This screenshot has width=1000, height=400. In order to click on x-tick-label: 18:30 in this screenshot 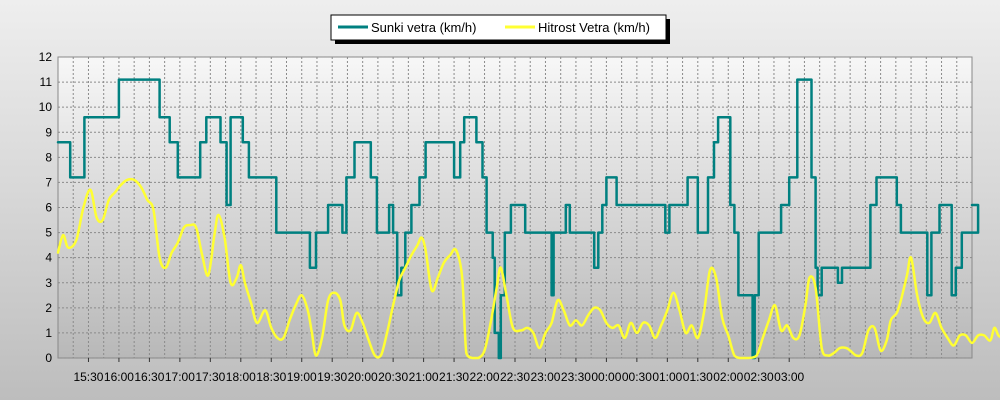, I will do `click(271, 377)`.